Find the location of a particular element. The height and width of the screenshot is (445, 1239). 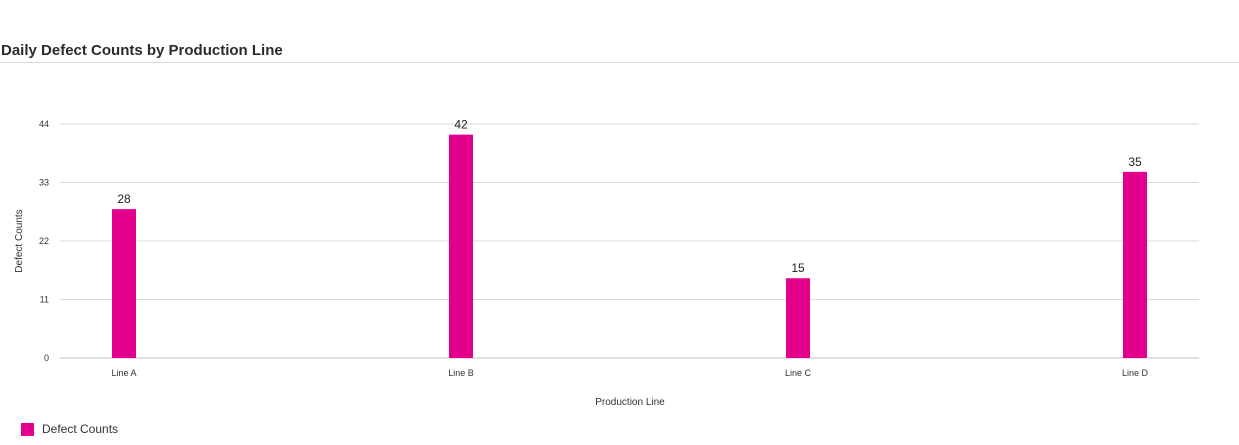

data-label: 15 is located at coordinates (798, 268).